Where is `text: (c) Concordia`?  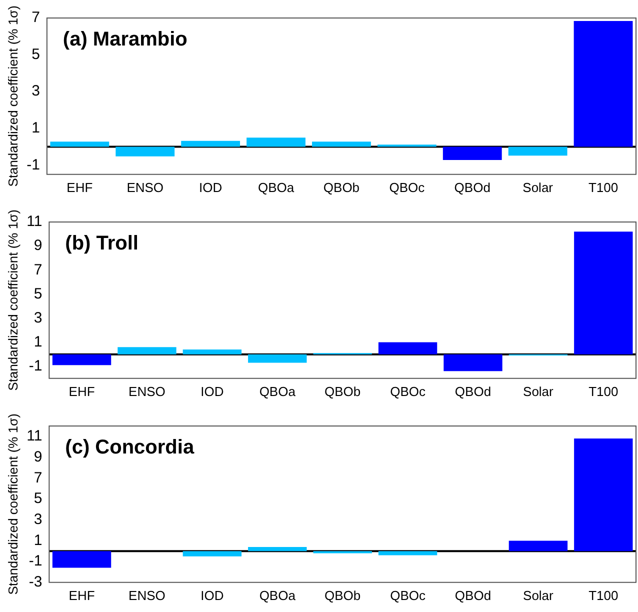 text: (c) Concordia is located at coordinates (130, 447).